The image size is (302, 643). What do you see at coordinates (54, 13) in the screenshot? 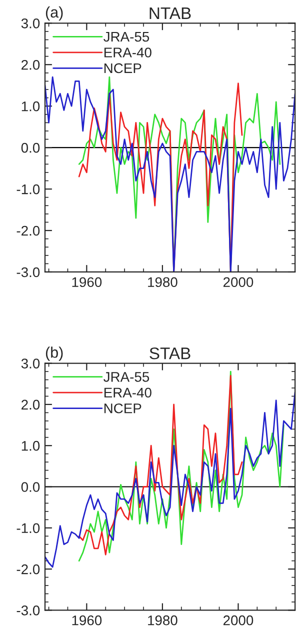
I see `text: (a)` at bounding box center [54, 13].